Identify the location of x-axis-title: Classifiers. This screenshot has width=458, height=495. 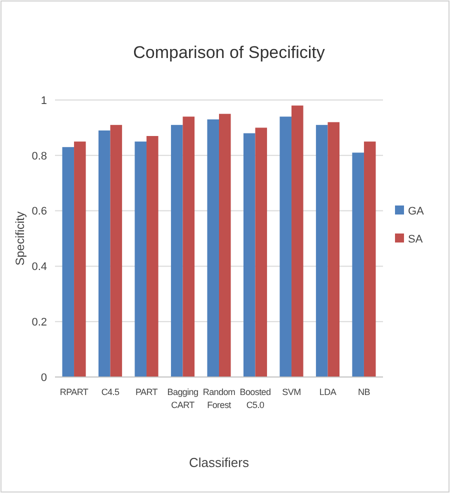
(219, 462).